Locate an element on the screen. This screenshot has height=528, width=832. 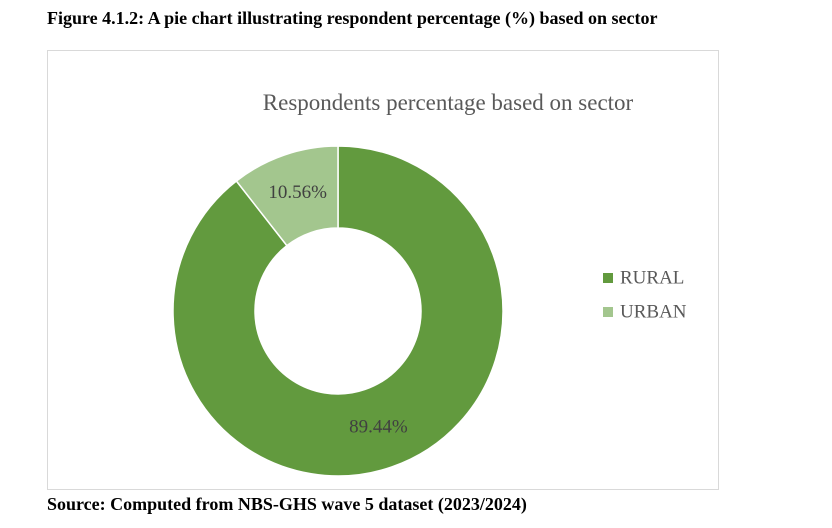
legend: RURAL URBAN is located at coordinates (645, 294).